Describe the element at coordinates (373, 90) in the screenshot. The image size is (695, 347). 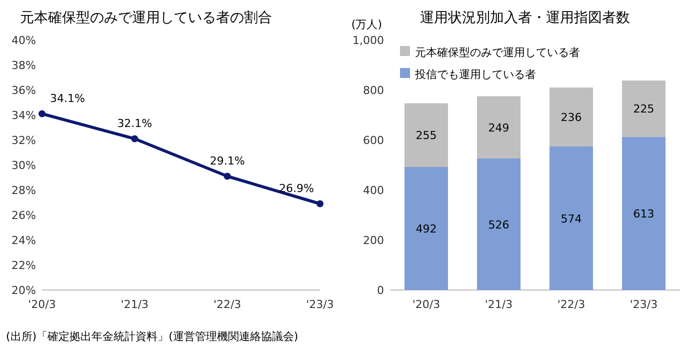
I see `y-tick-label: 800` at that location.